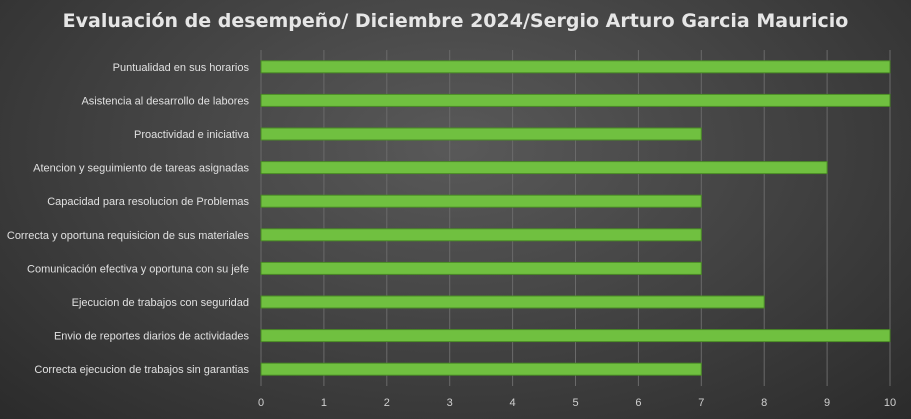  Describe the element at coordinates (890, 403) in the screenshot. I see `x-tick-label: 10` at that location.